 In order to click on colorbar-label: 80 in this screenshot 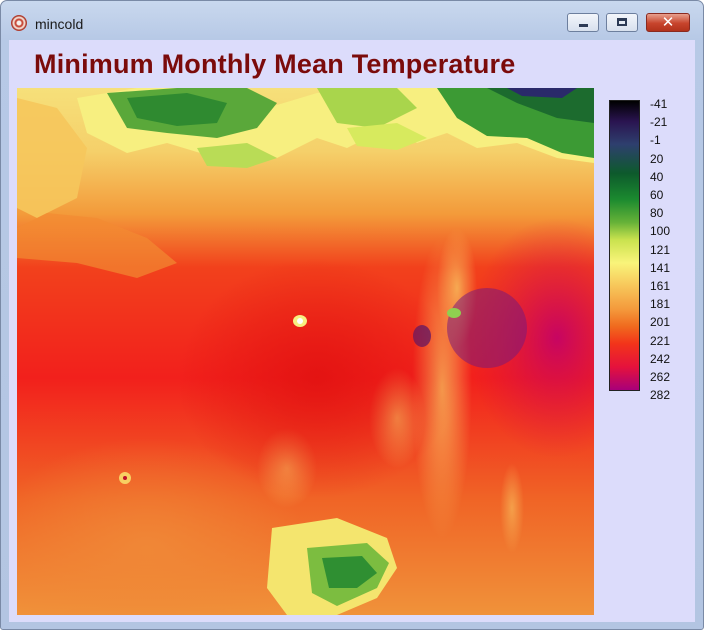, I will do `click(657, 213)`.